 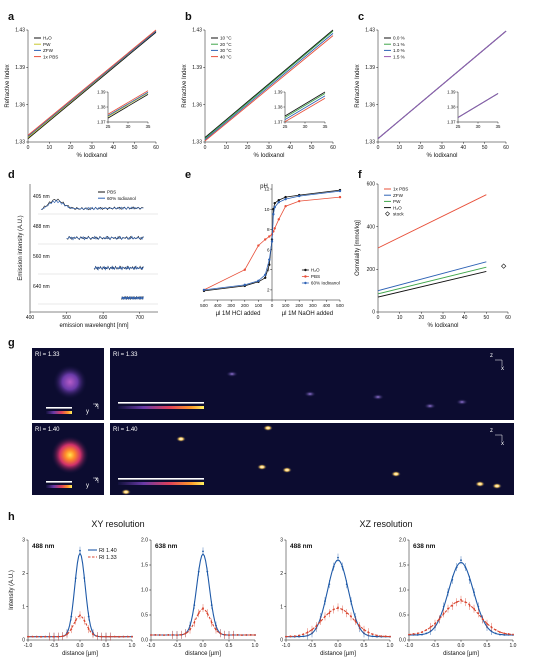 What do you see at coordinates (278, 122) in the screenshot?
I see `chart-b-inset-y-tick-label: 1.37` at bounding box center [278, 122].